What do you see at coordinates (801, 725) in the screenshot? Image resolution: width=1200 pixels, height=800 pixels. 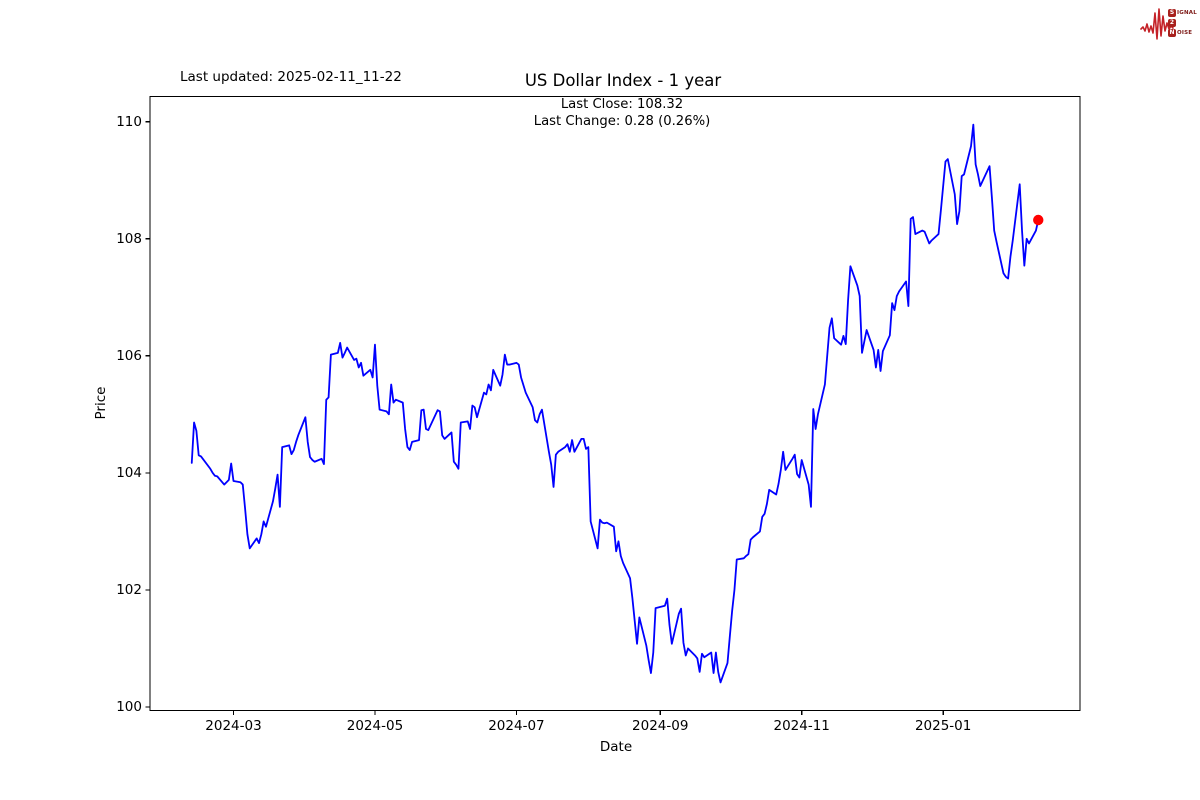 I see `x-tick-label: 2024-11` at bounding box center [801, 725].